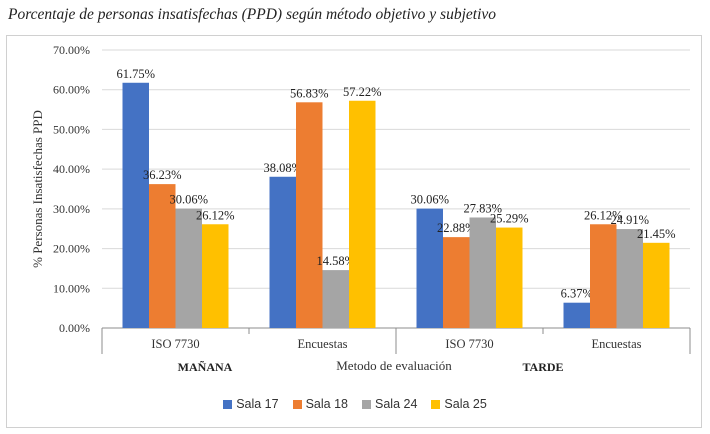  Describe the element at coordinates (37, 189) in the screenshot. I see `y-axis-title: % Personas Insatisfechas PPD` at that location.